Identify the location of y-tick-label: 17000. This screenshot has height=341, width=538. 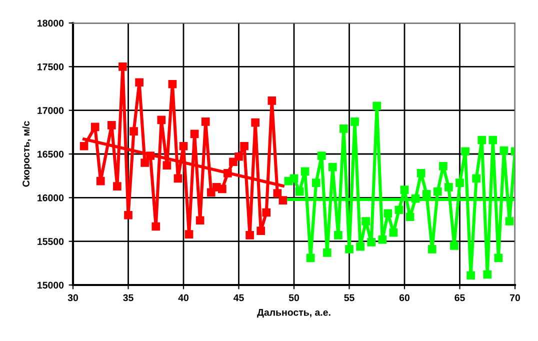
(51, 110).